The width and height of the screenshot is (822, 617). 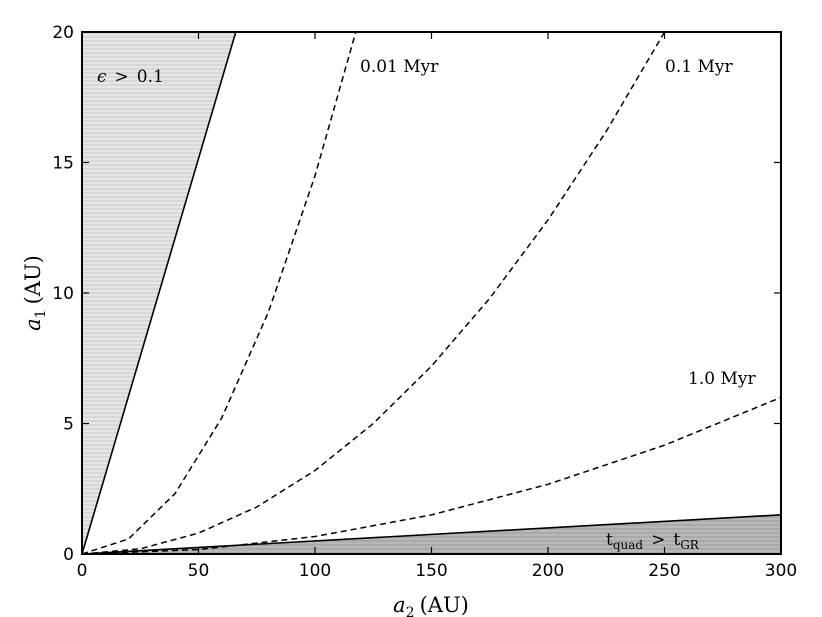 I want to click on x-axis-title: a2 (AU), so click(x=431, y=605).